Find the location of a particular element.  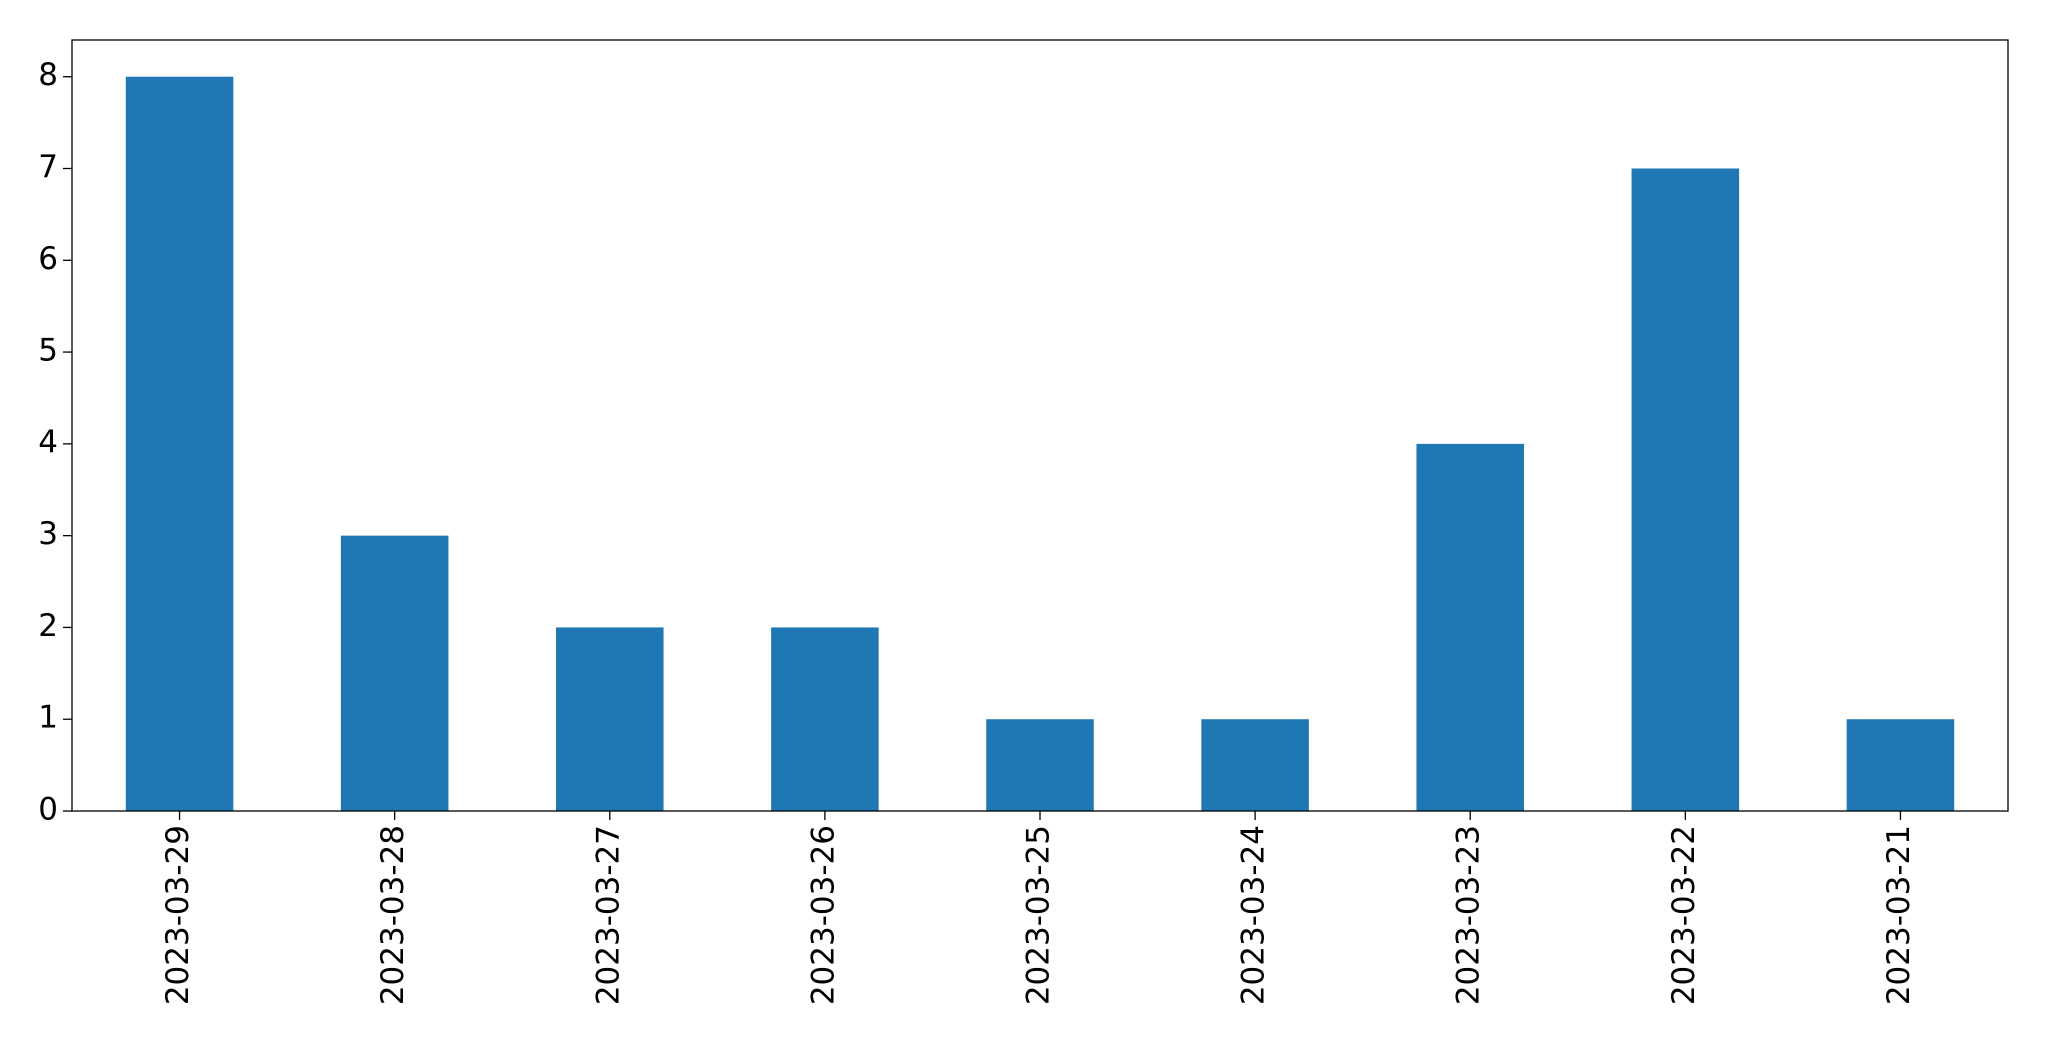

x-tick-label: 2023-03-24 is located at coordinates (1254, 915).